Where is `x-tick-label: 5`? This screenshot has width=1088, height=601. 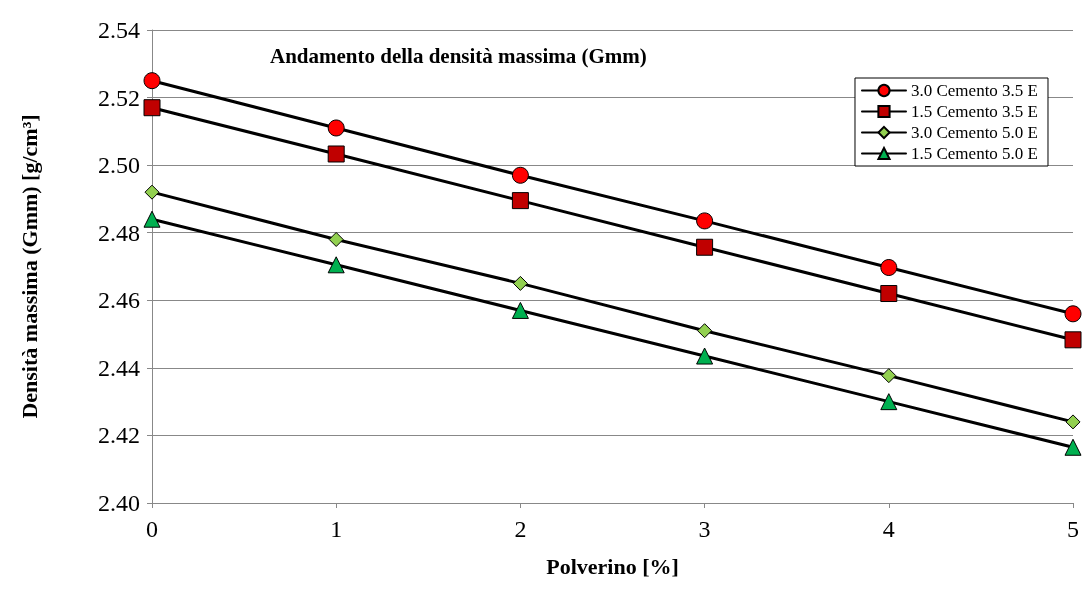 x-tick-label: 5 is located at coordinates (1073, 529).